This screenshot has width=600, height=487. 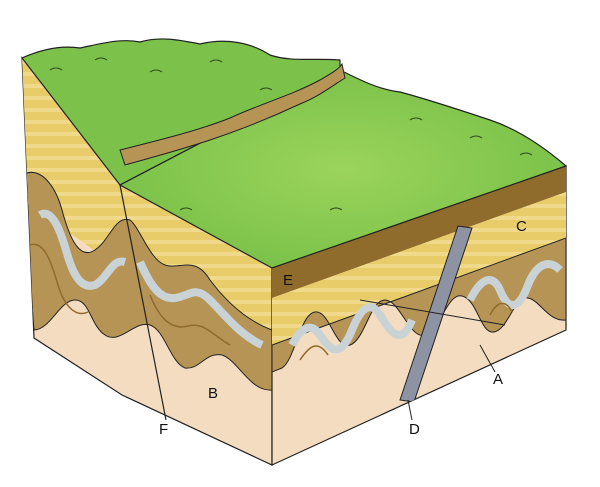 What do you see at coordinates (487, 358) in the screenshot?
I see `label-a-leader` at bounding box center [487, 358].